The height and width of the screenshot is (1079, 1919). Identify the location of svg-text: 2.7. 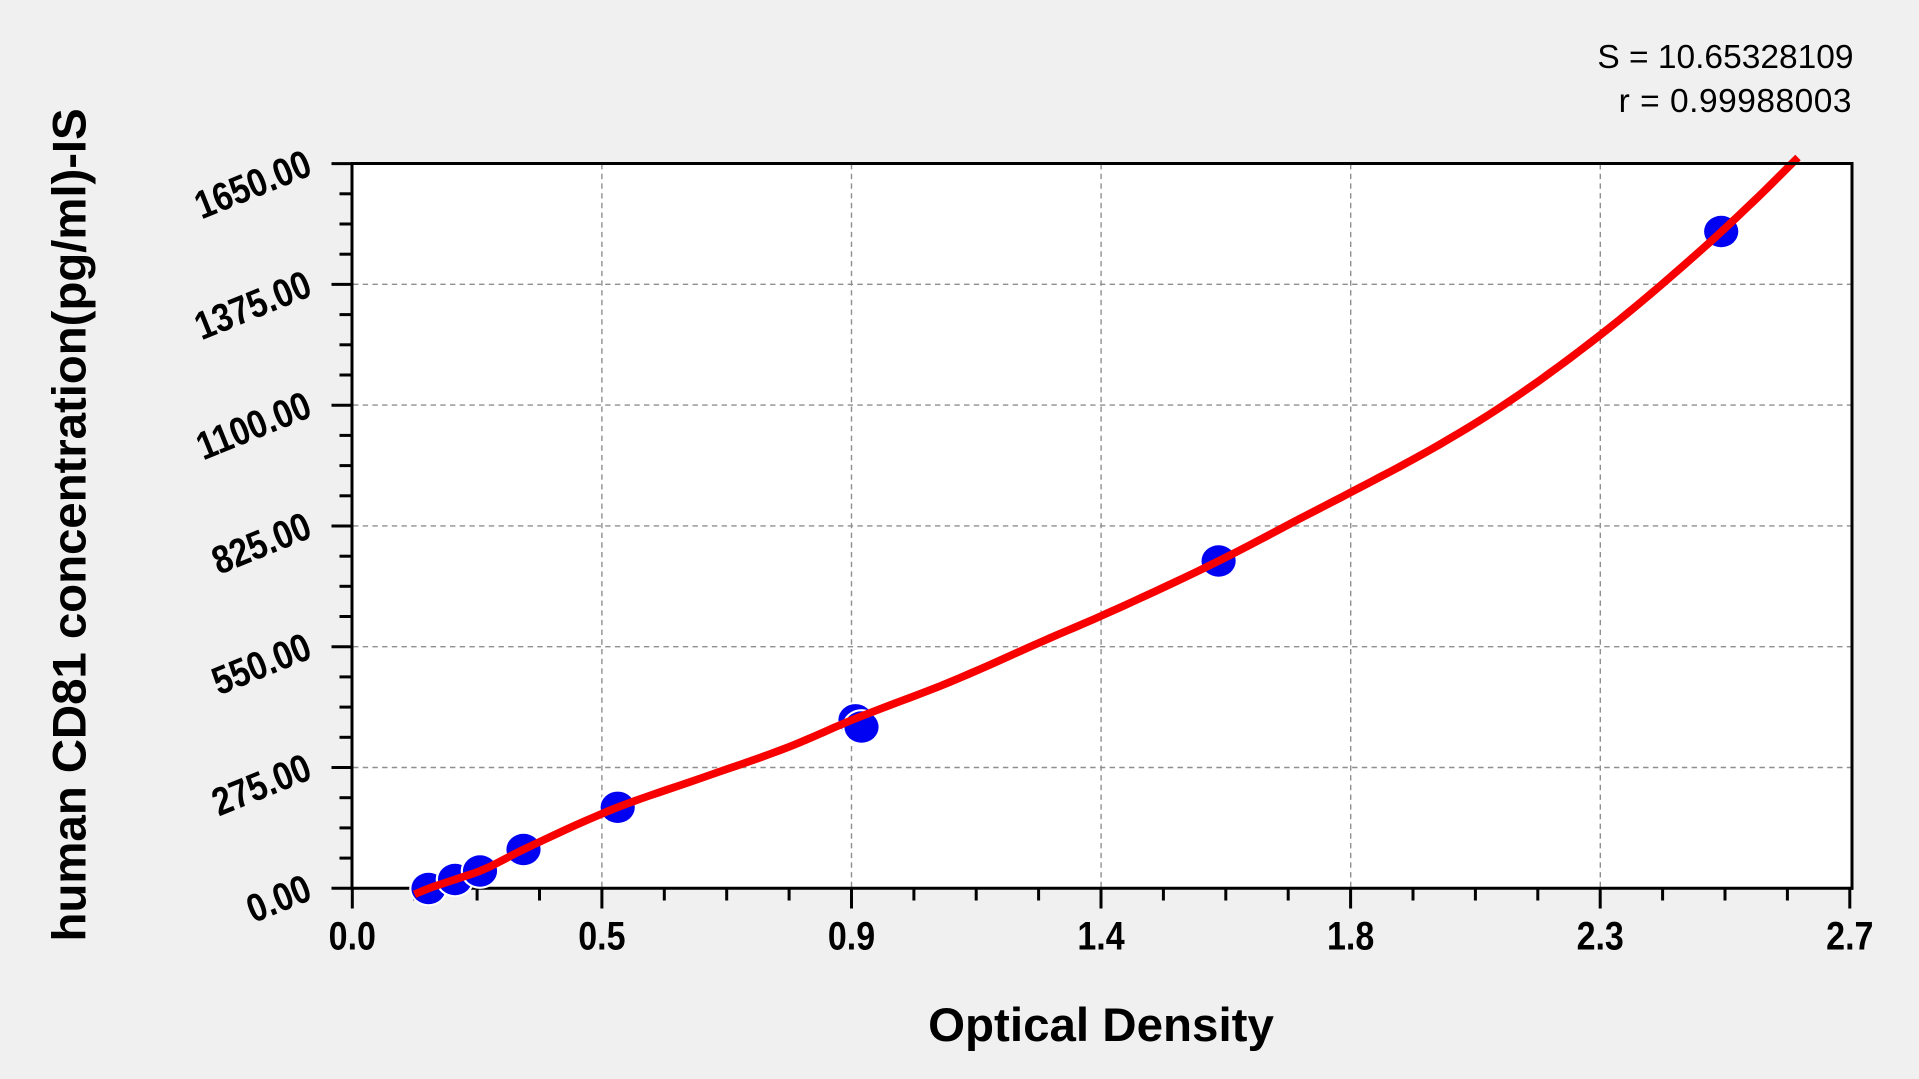
(1849, 935).